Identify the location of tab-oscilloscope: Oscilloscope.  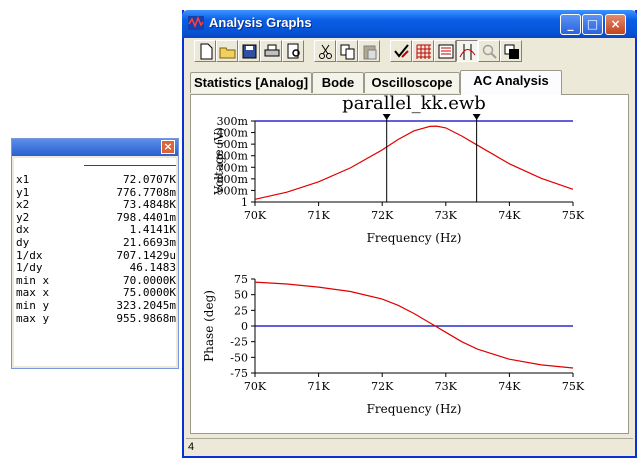
(412, 82).